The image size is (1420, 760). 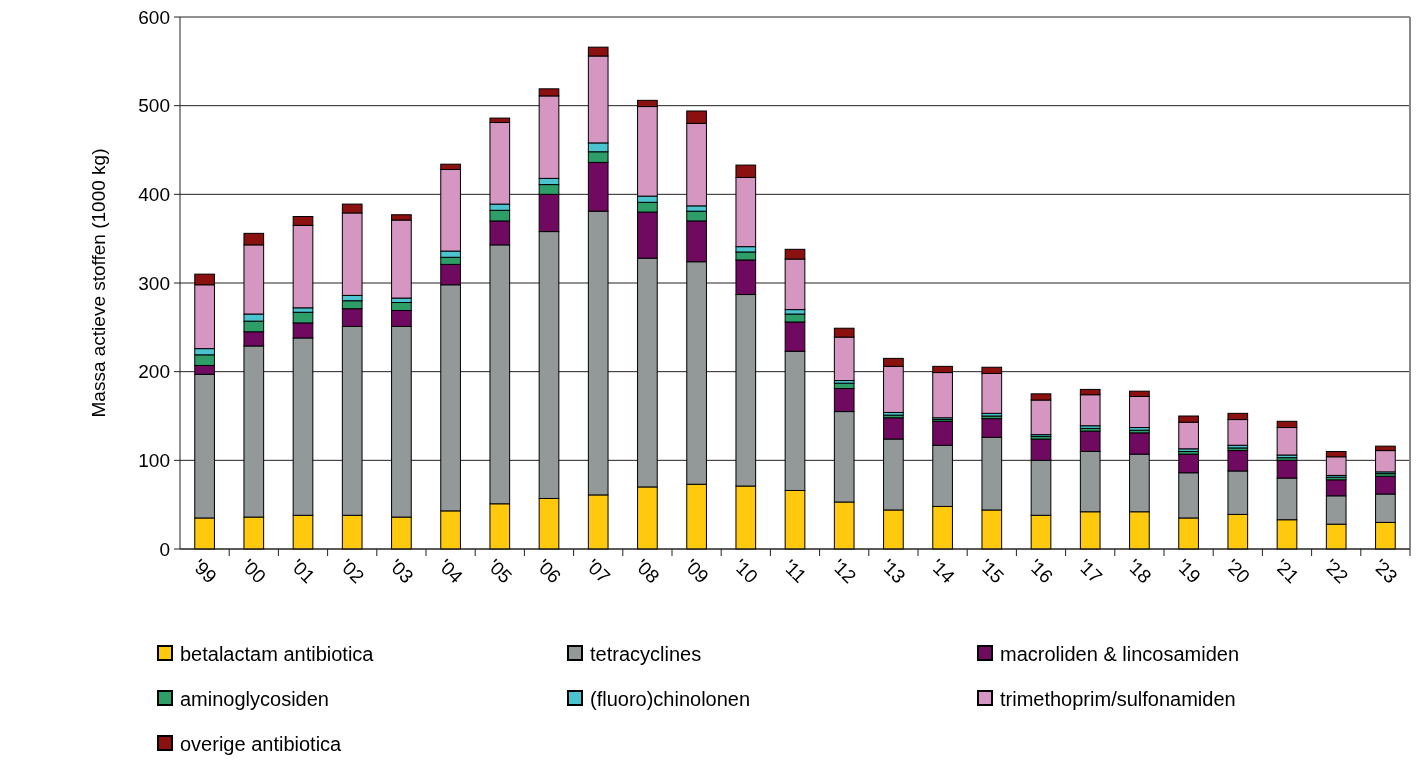 I want to click on x-tick-label: '04, so click(x=450, y=571).